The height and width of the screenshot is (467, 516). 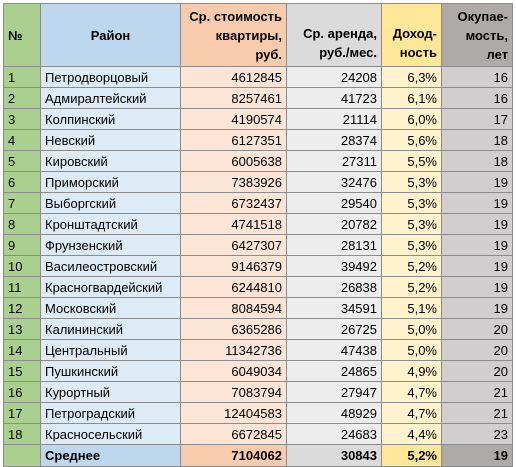 I want to click on row-district: Красносельский, so click(x=110, y=434).